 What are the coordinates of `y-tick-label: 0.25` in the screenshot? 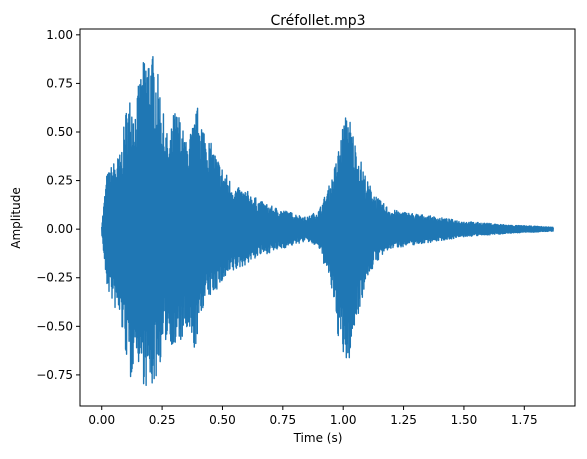 It's located at (59, 181).